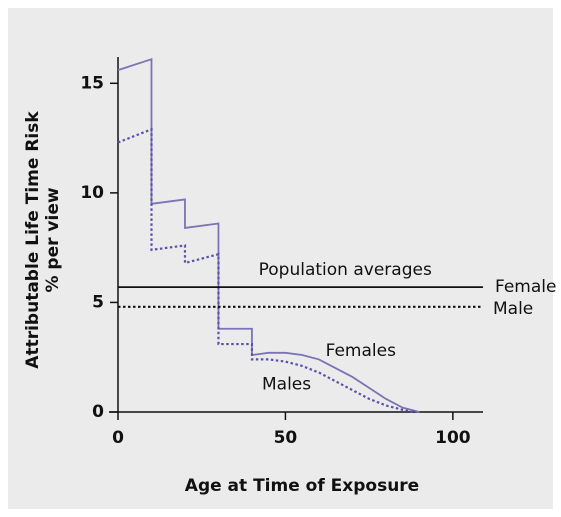 This screenshot has height=517, width=561. What do you see at coordinates (525, 287) in the screenshot?
I see `series-label: Female` at bounding box center [525, 287].